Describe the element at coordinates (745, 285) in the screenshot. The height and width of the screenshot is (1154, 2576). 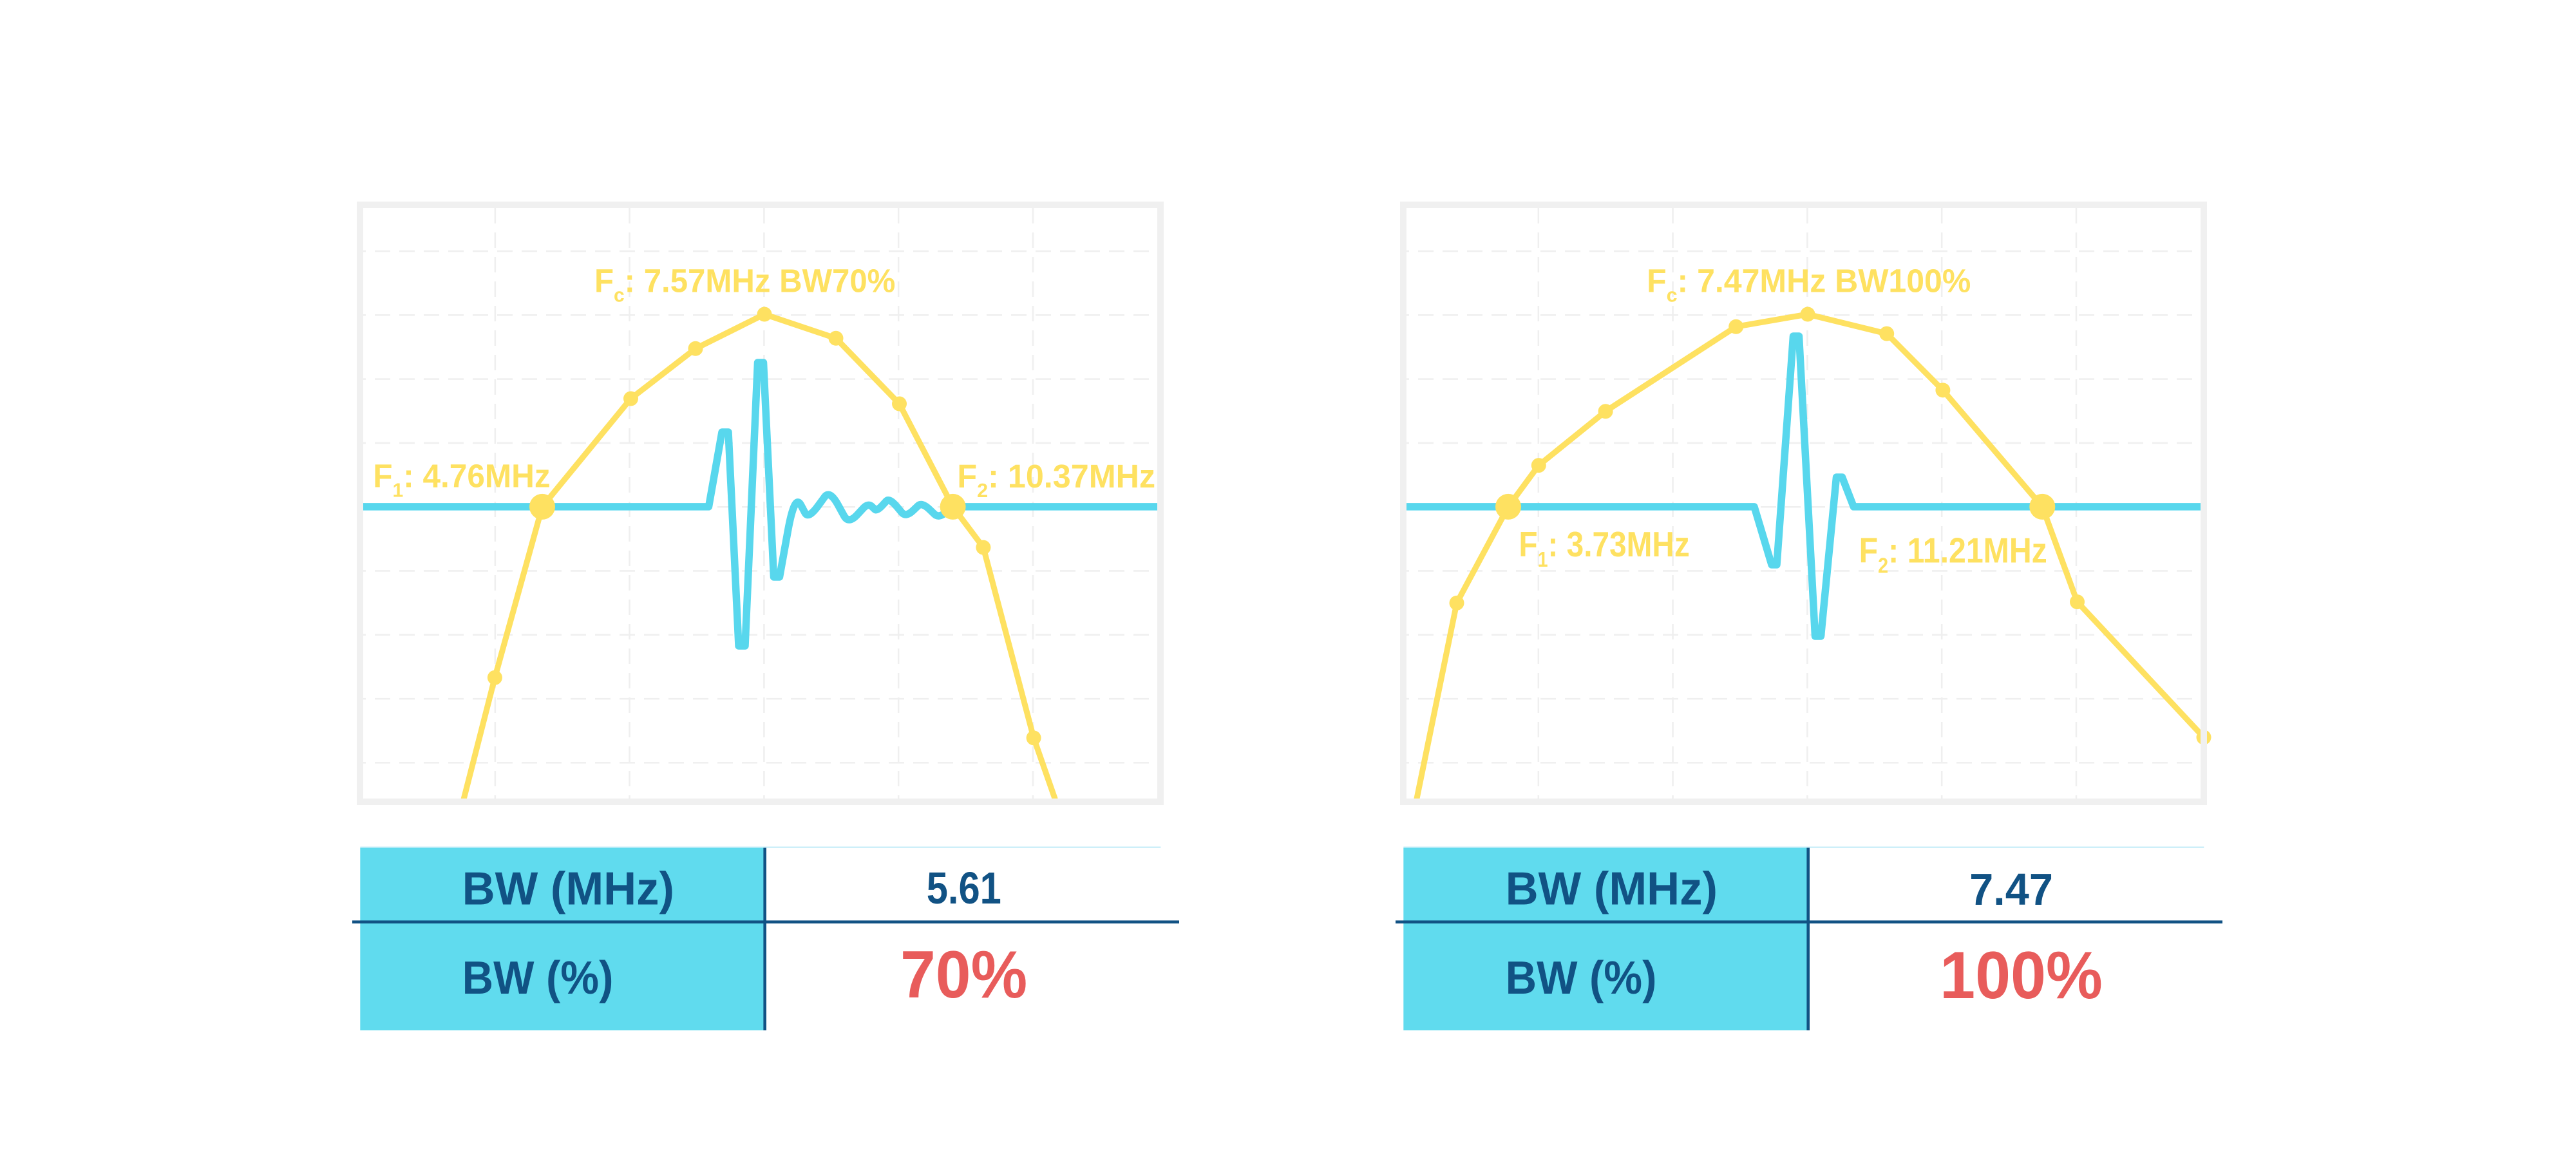
I see `svg-text: Fc: 7.57MHz BW70%` at that location.